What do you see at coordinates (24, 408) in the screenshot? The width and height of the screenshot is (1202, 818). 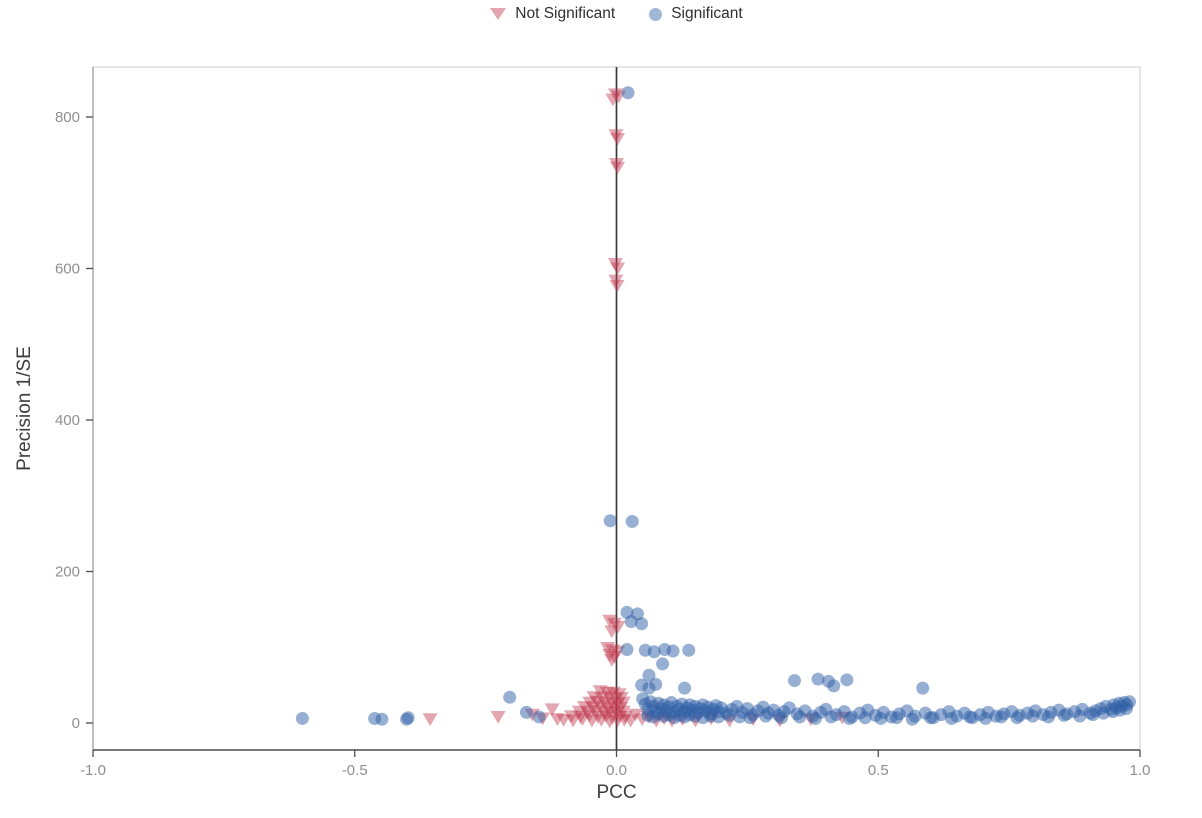 I see `y-axis-title: Precision 1/SE` at bounding box center [24, 408].